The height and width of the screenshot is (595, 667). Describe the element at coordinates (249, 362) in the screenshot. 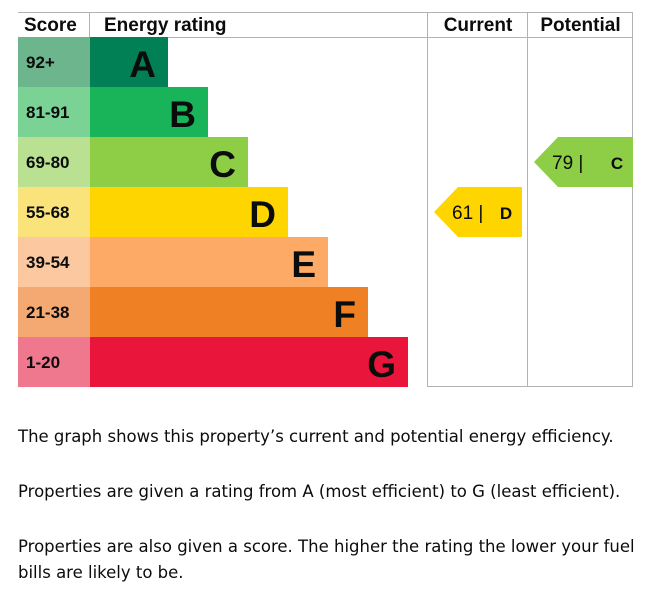

I see `rating-bar-g` at that location.